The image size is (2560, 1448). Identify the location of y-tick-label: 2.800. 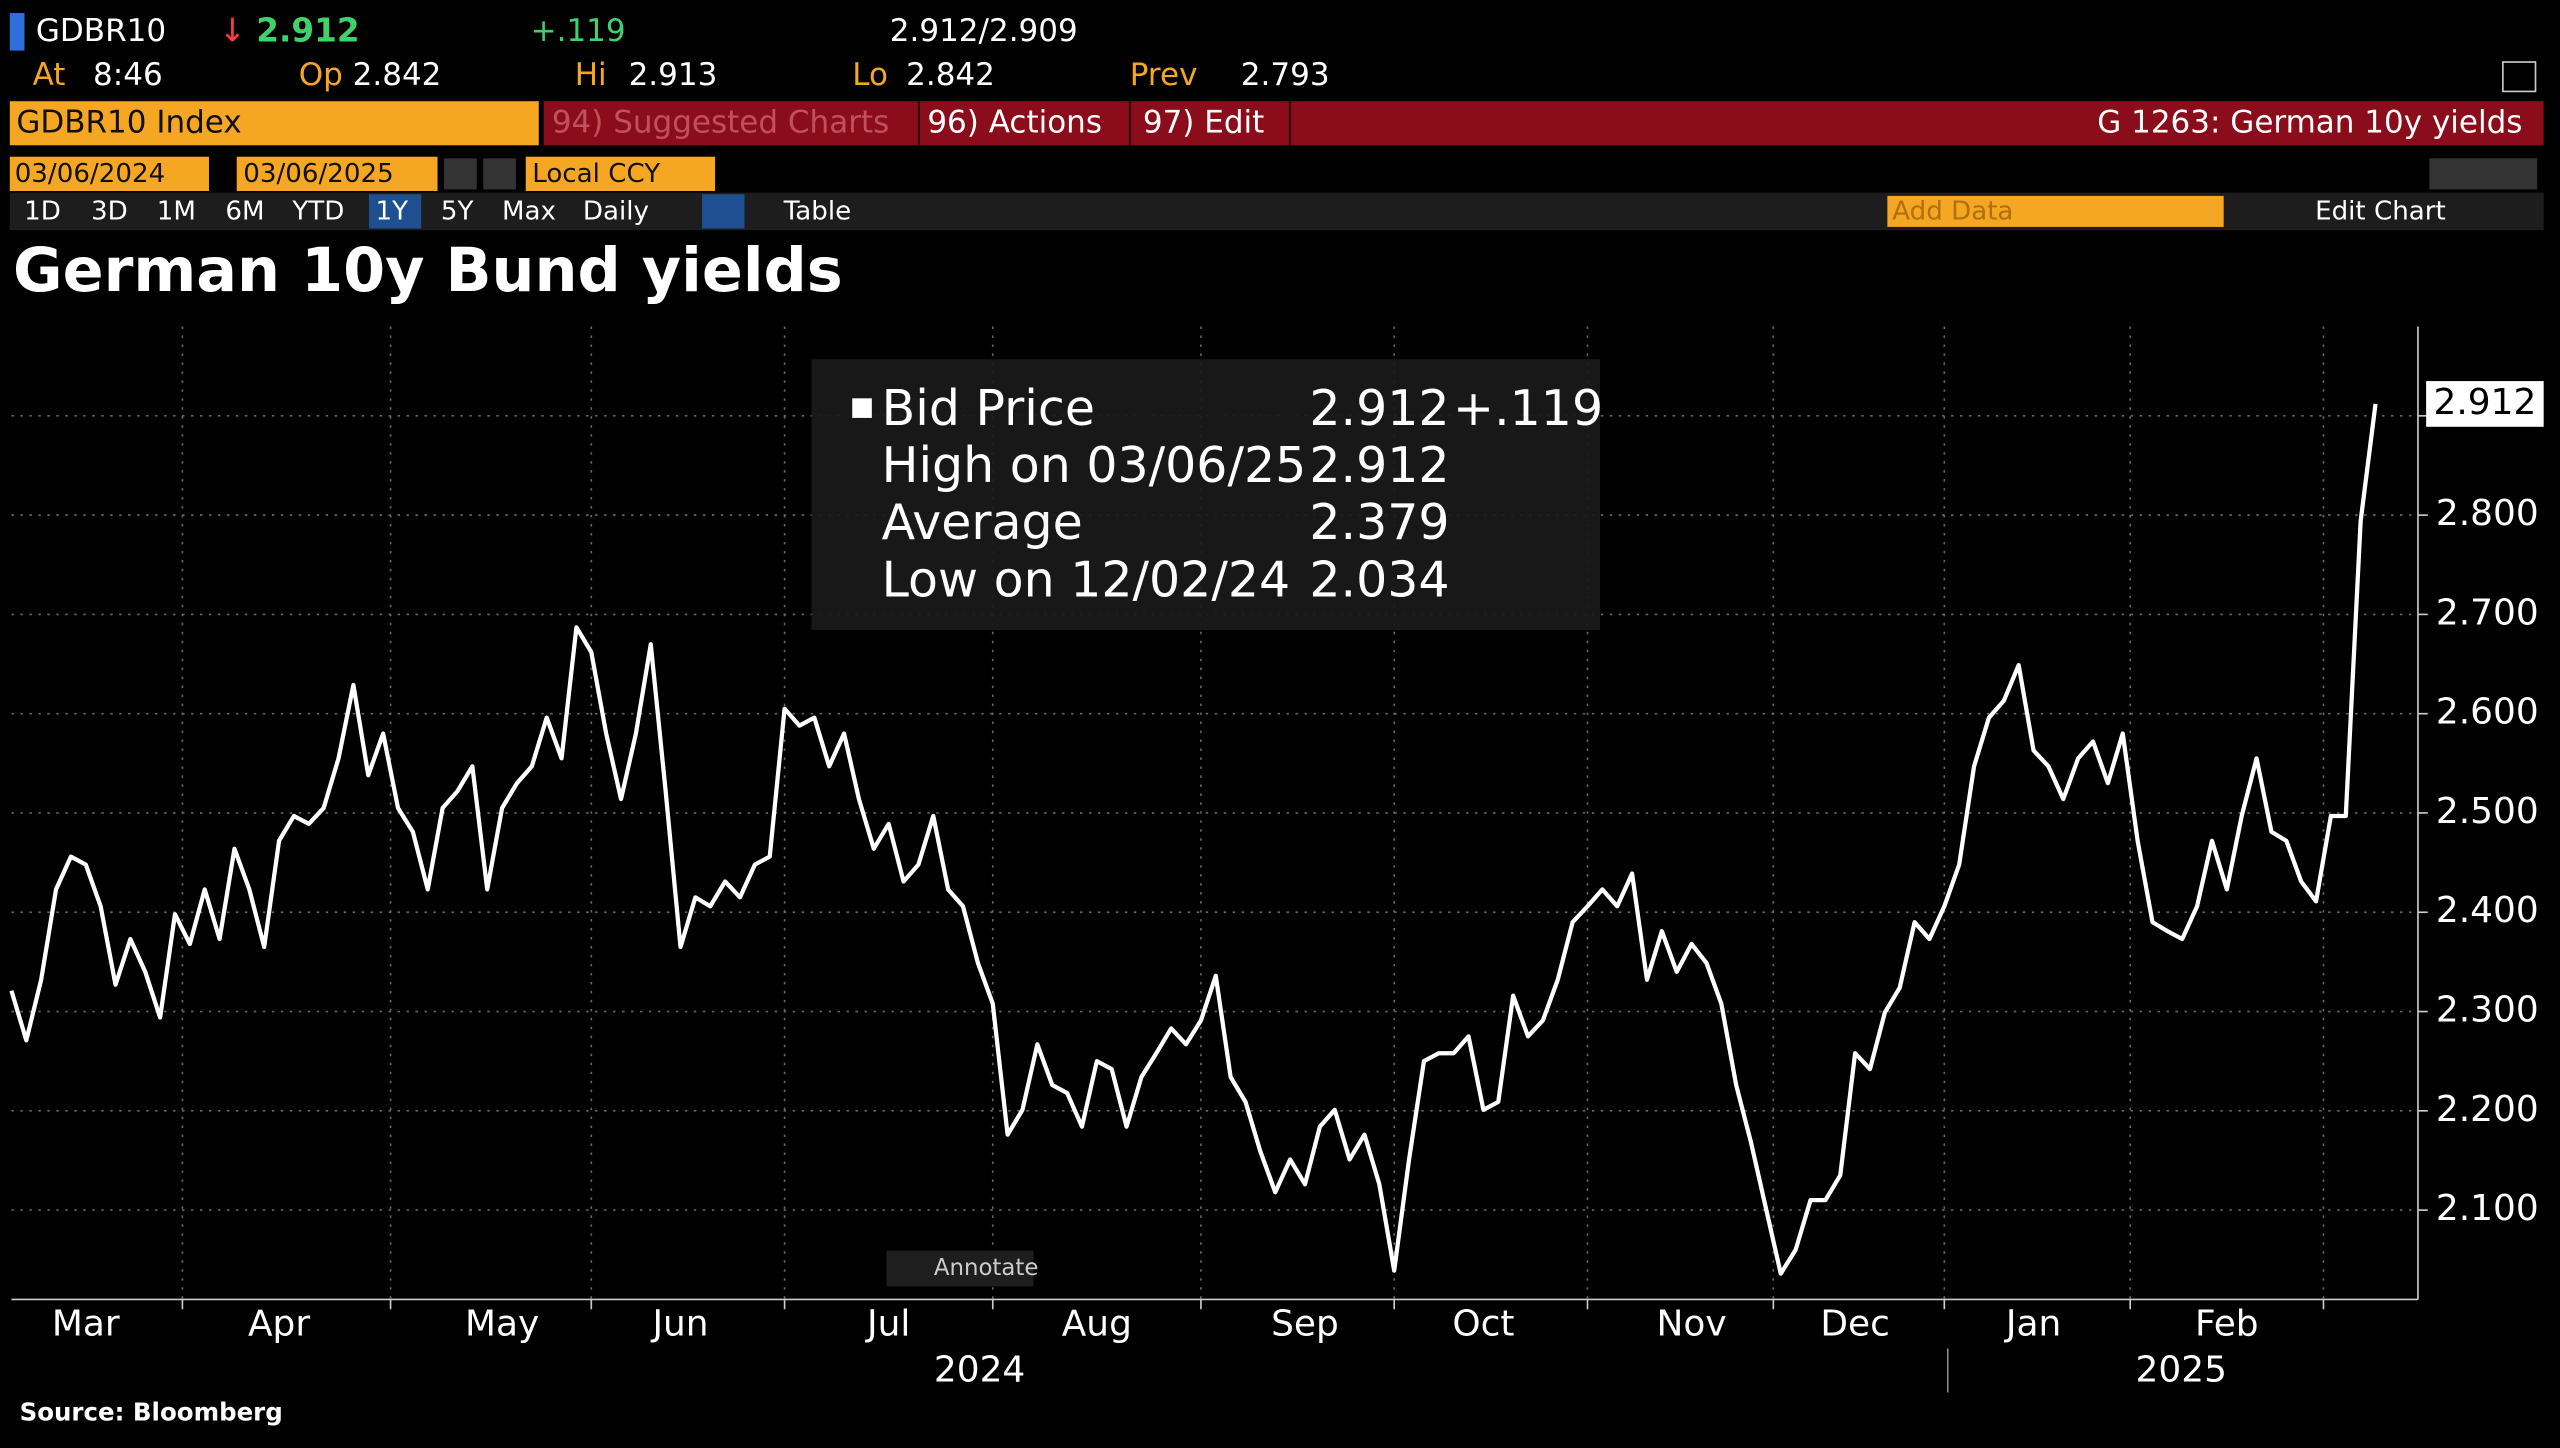
(2487, 513).